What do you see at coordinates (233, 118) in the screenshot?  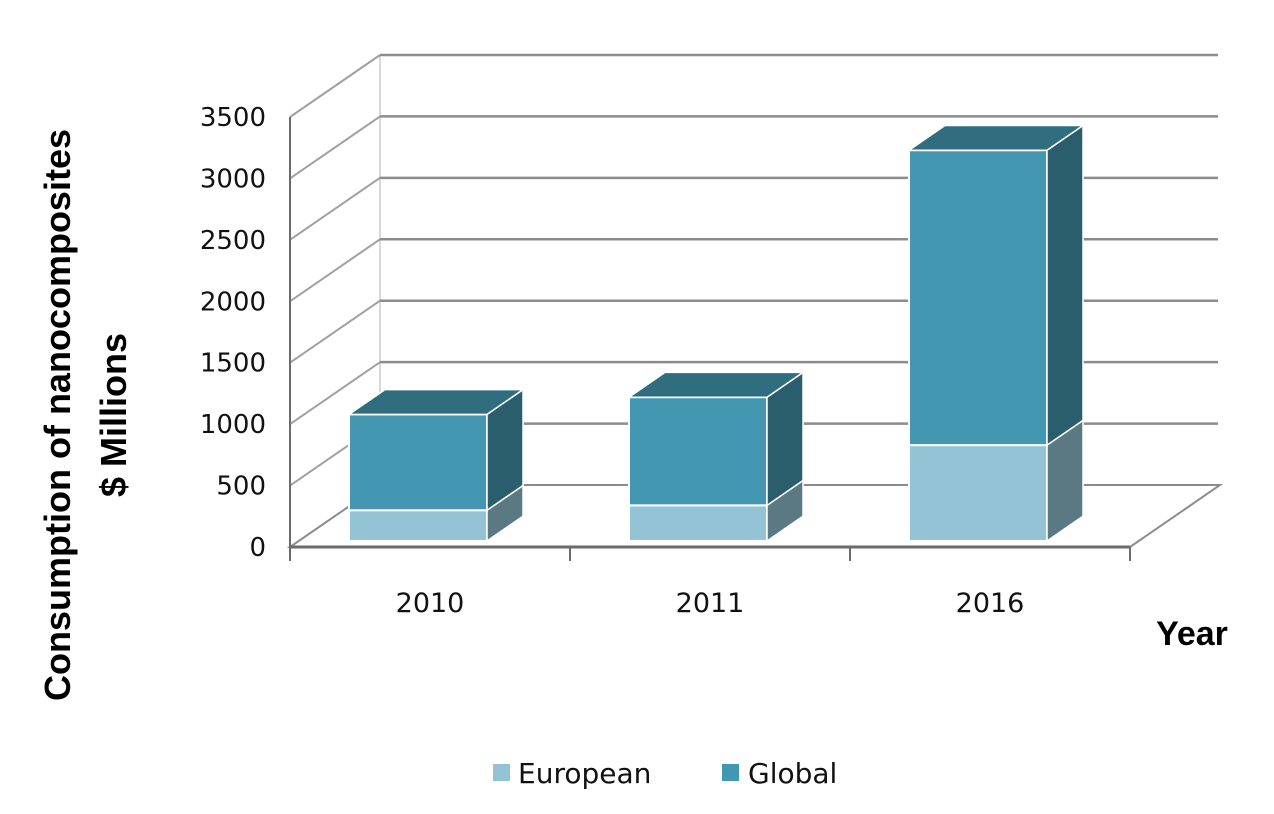 I see `y-tick-label: 3500` at bounding box center [233, 118].